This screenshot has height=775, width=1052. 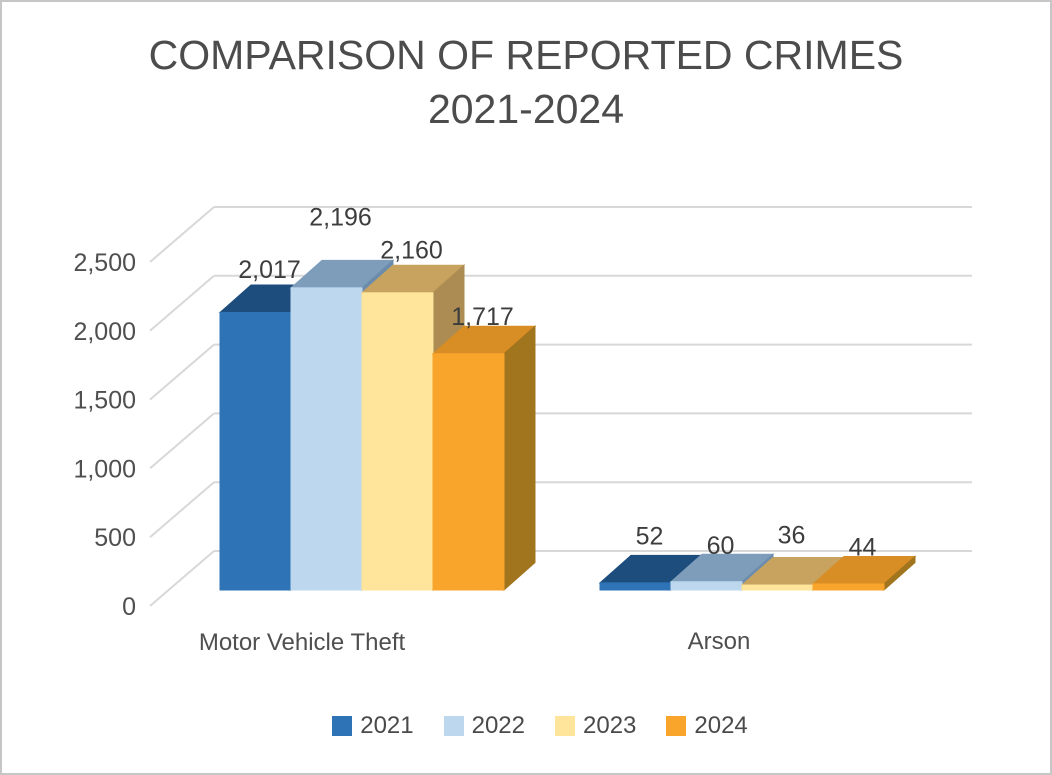 I want to click on chart-title-line1: COMPARISON OF REPORTED CRIMES, so click(x=526, y=55).